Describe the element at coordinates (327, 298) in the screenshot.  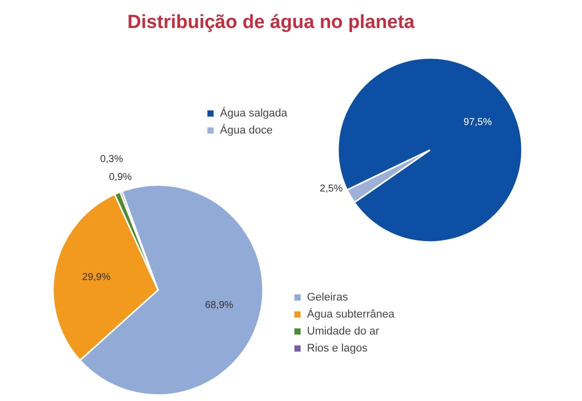
I see `legend-label: Geleiras` at that location.